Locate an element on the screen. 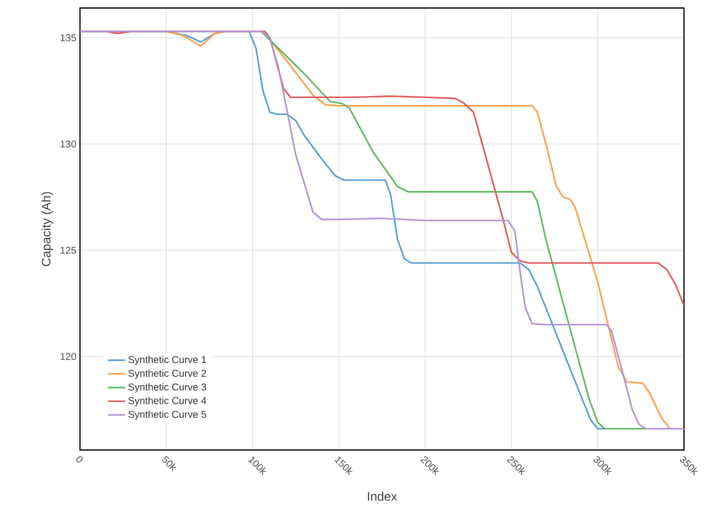 Image resolution: width=709 pixels, height=530 pixels. legend-label: Synthetic Curve 5 is located at coordinates (167, 415).